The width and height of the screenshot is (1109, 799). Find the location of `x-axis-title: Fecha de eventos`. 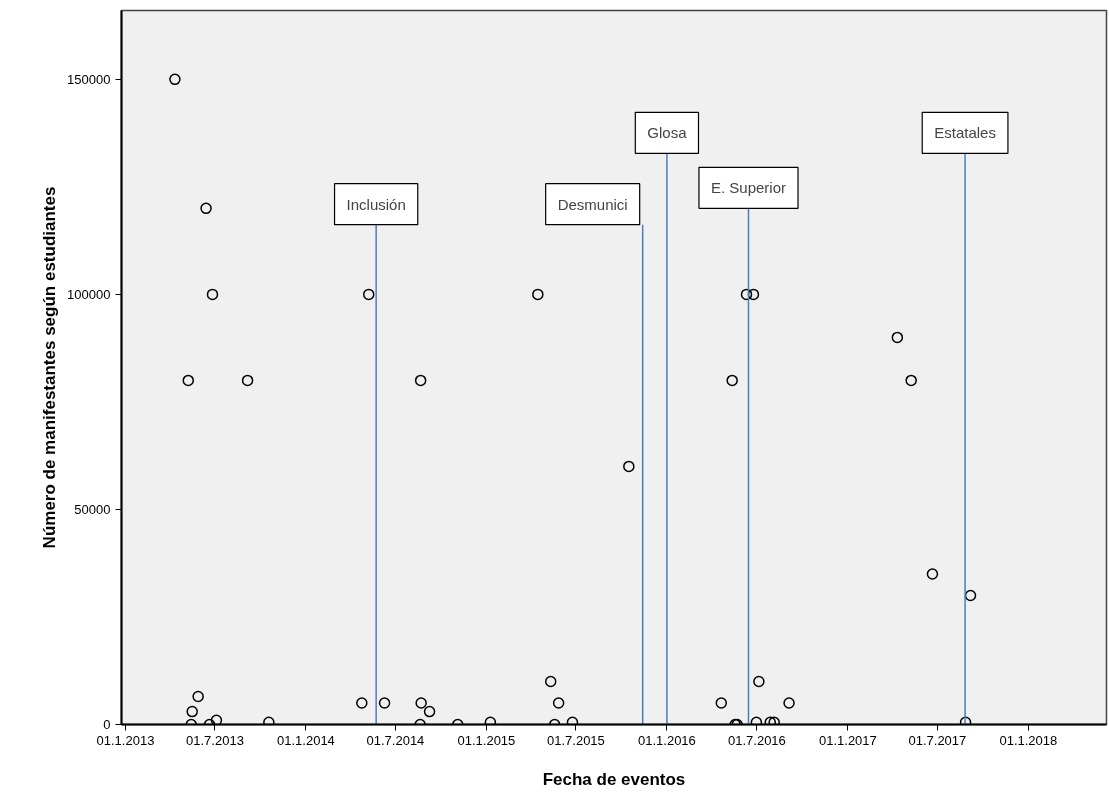

x-axis-title: Fecha de eventos is located at coordinates (614, 779).